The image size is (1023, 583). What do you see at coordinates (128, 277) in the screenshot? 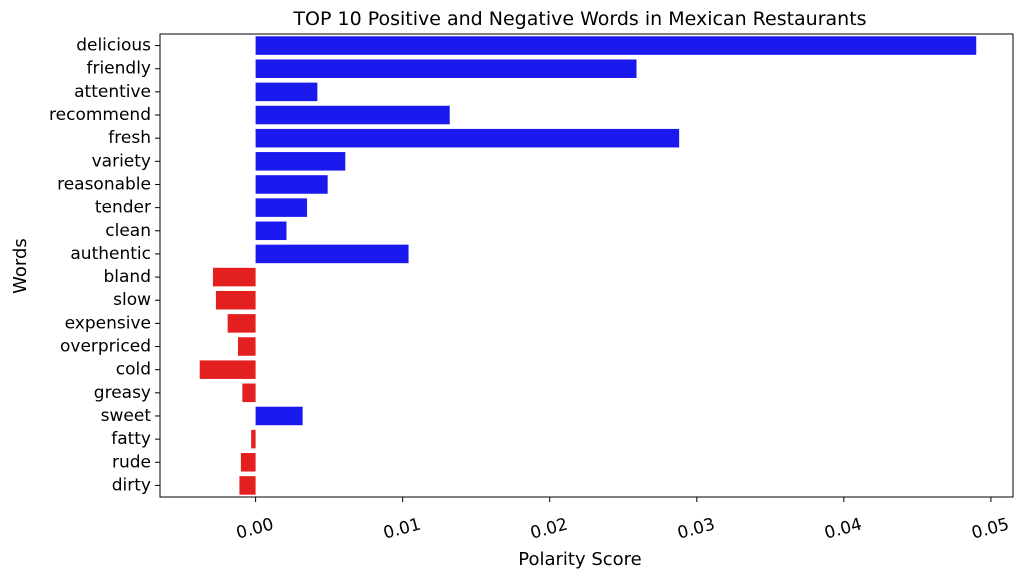
I see `y-tick-label: bland` at bounding box center [128, 277].